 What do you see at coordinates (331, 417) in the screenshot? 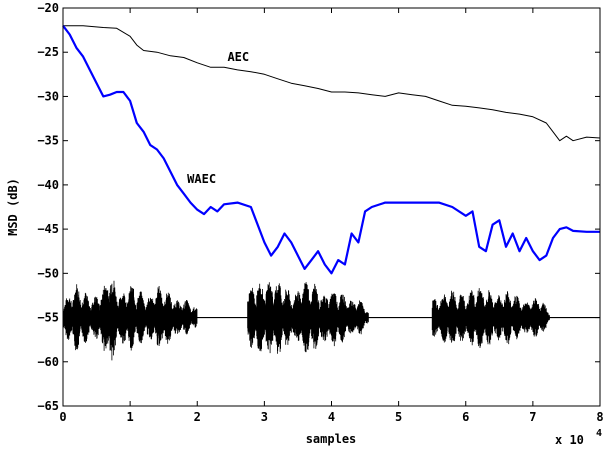
I see `x-tick-label-4: 4` at bounding box center [331, 417].